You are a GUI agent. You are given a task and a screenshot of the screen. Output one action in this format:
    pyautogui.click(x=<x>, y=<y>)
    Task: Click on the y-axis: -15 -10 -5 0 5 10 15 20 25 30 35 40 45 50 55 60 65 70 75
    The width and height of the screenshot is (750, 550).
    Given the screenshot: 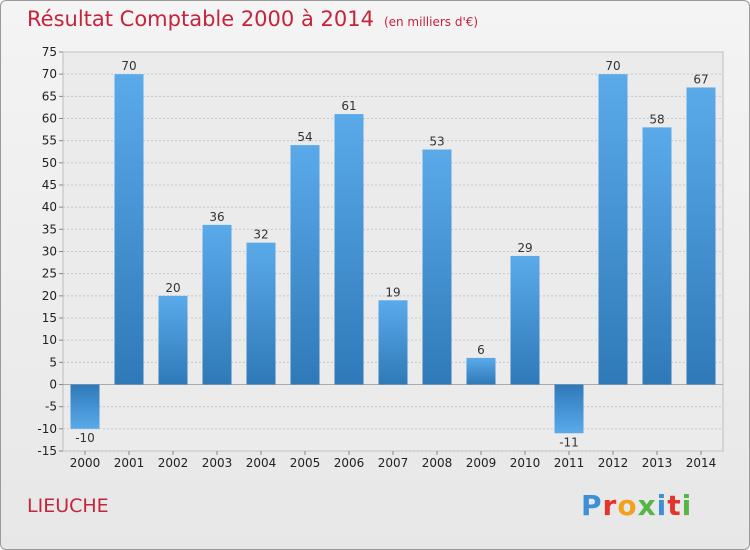 What is the action you would take?
    pyautogui.click(x=50, y=251)
    